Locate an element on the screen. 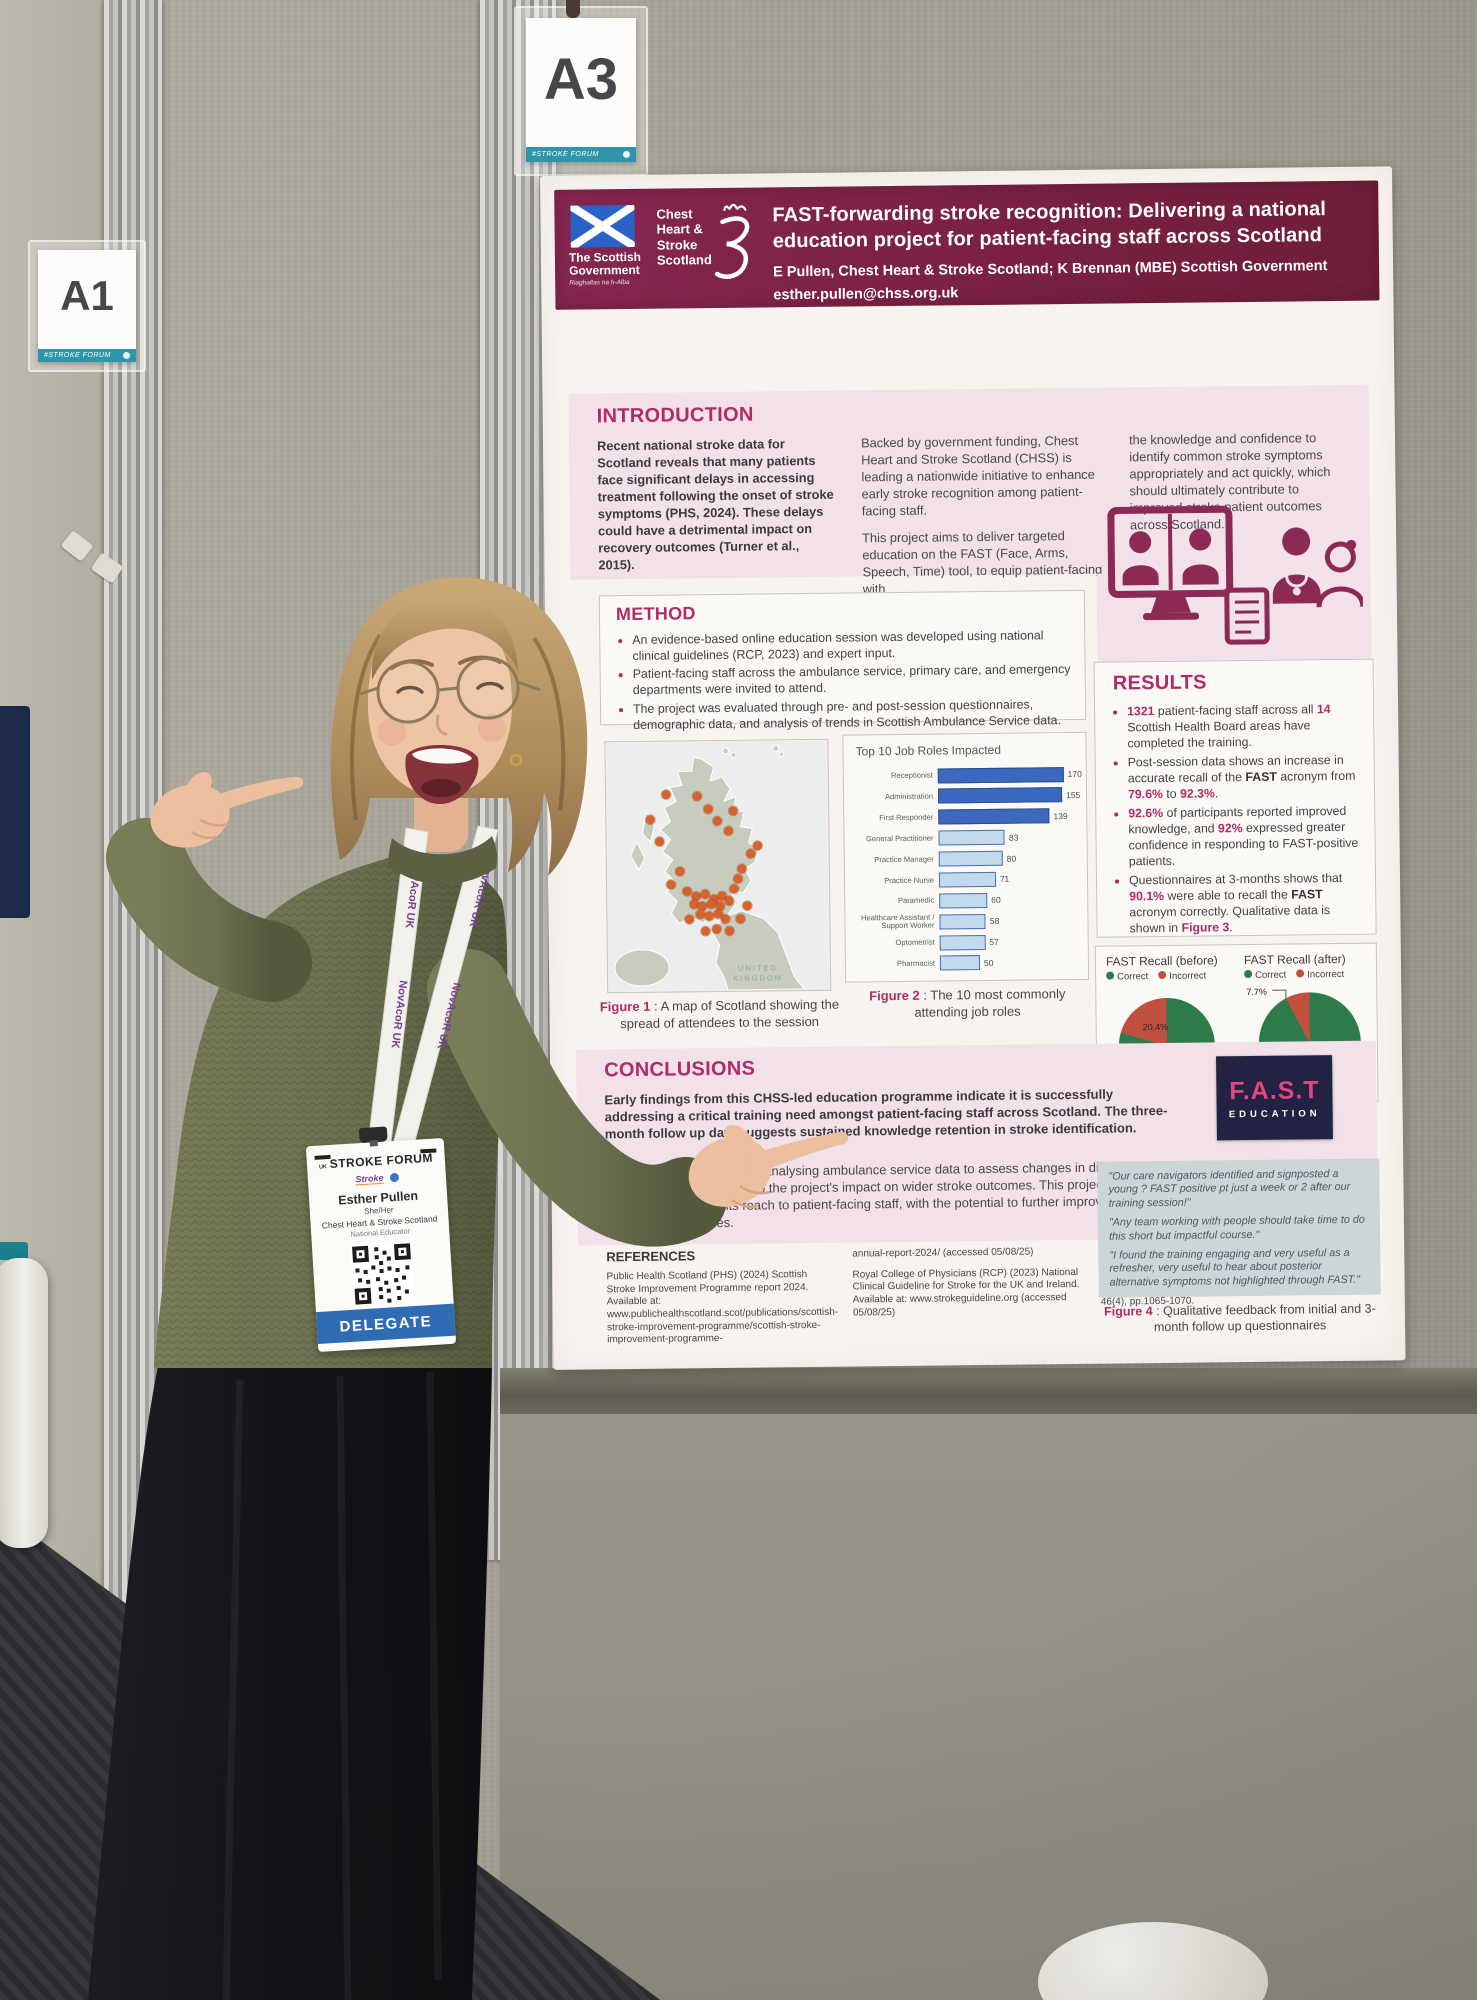 The width and height of the screenshot is (1477, 2000). pie-before-legend: Correct Incorrect is located at coordinates (1171, 976).